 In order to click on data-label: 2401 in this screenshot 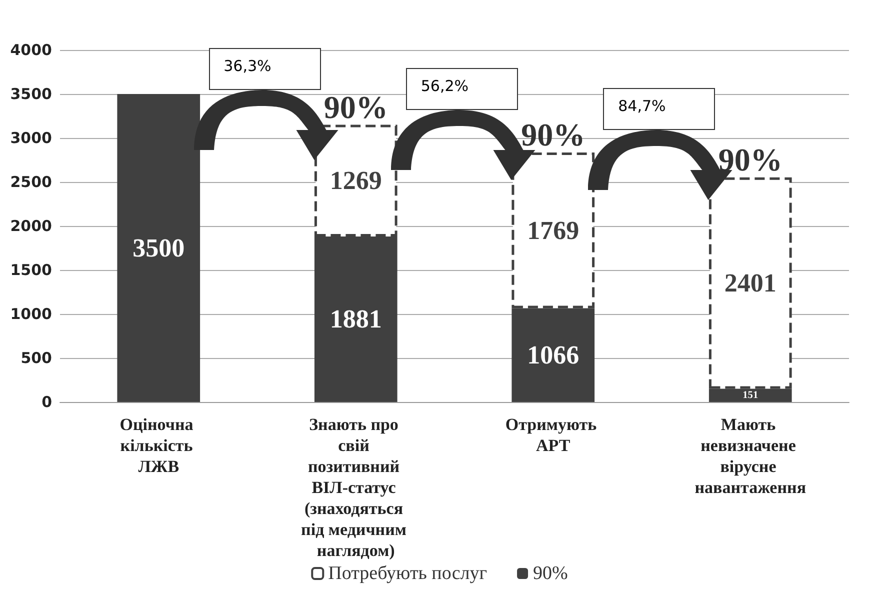, I will do `click(750, 283)`.